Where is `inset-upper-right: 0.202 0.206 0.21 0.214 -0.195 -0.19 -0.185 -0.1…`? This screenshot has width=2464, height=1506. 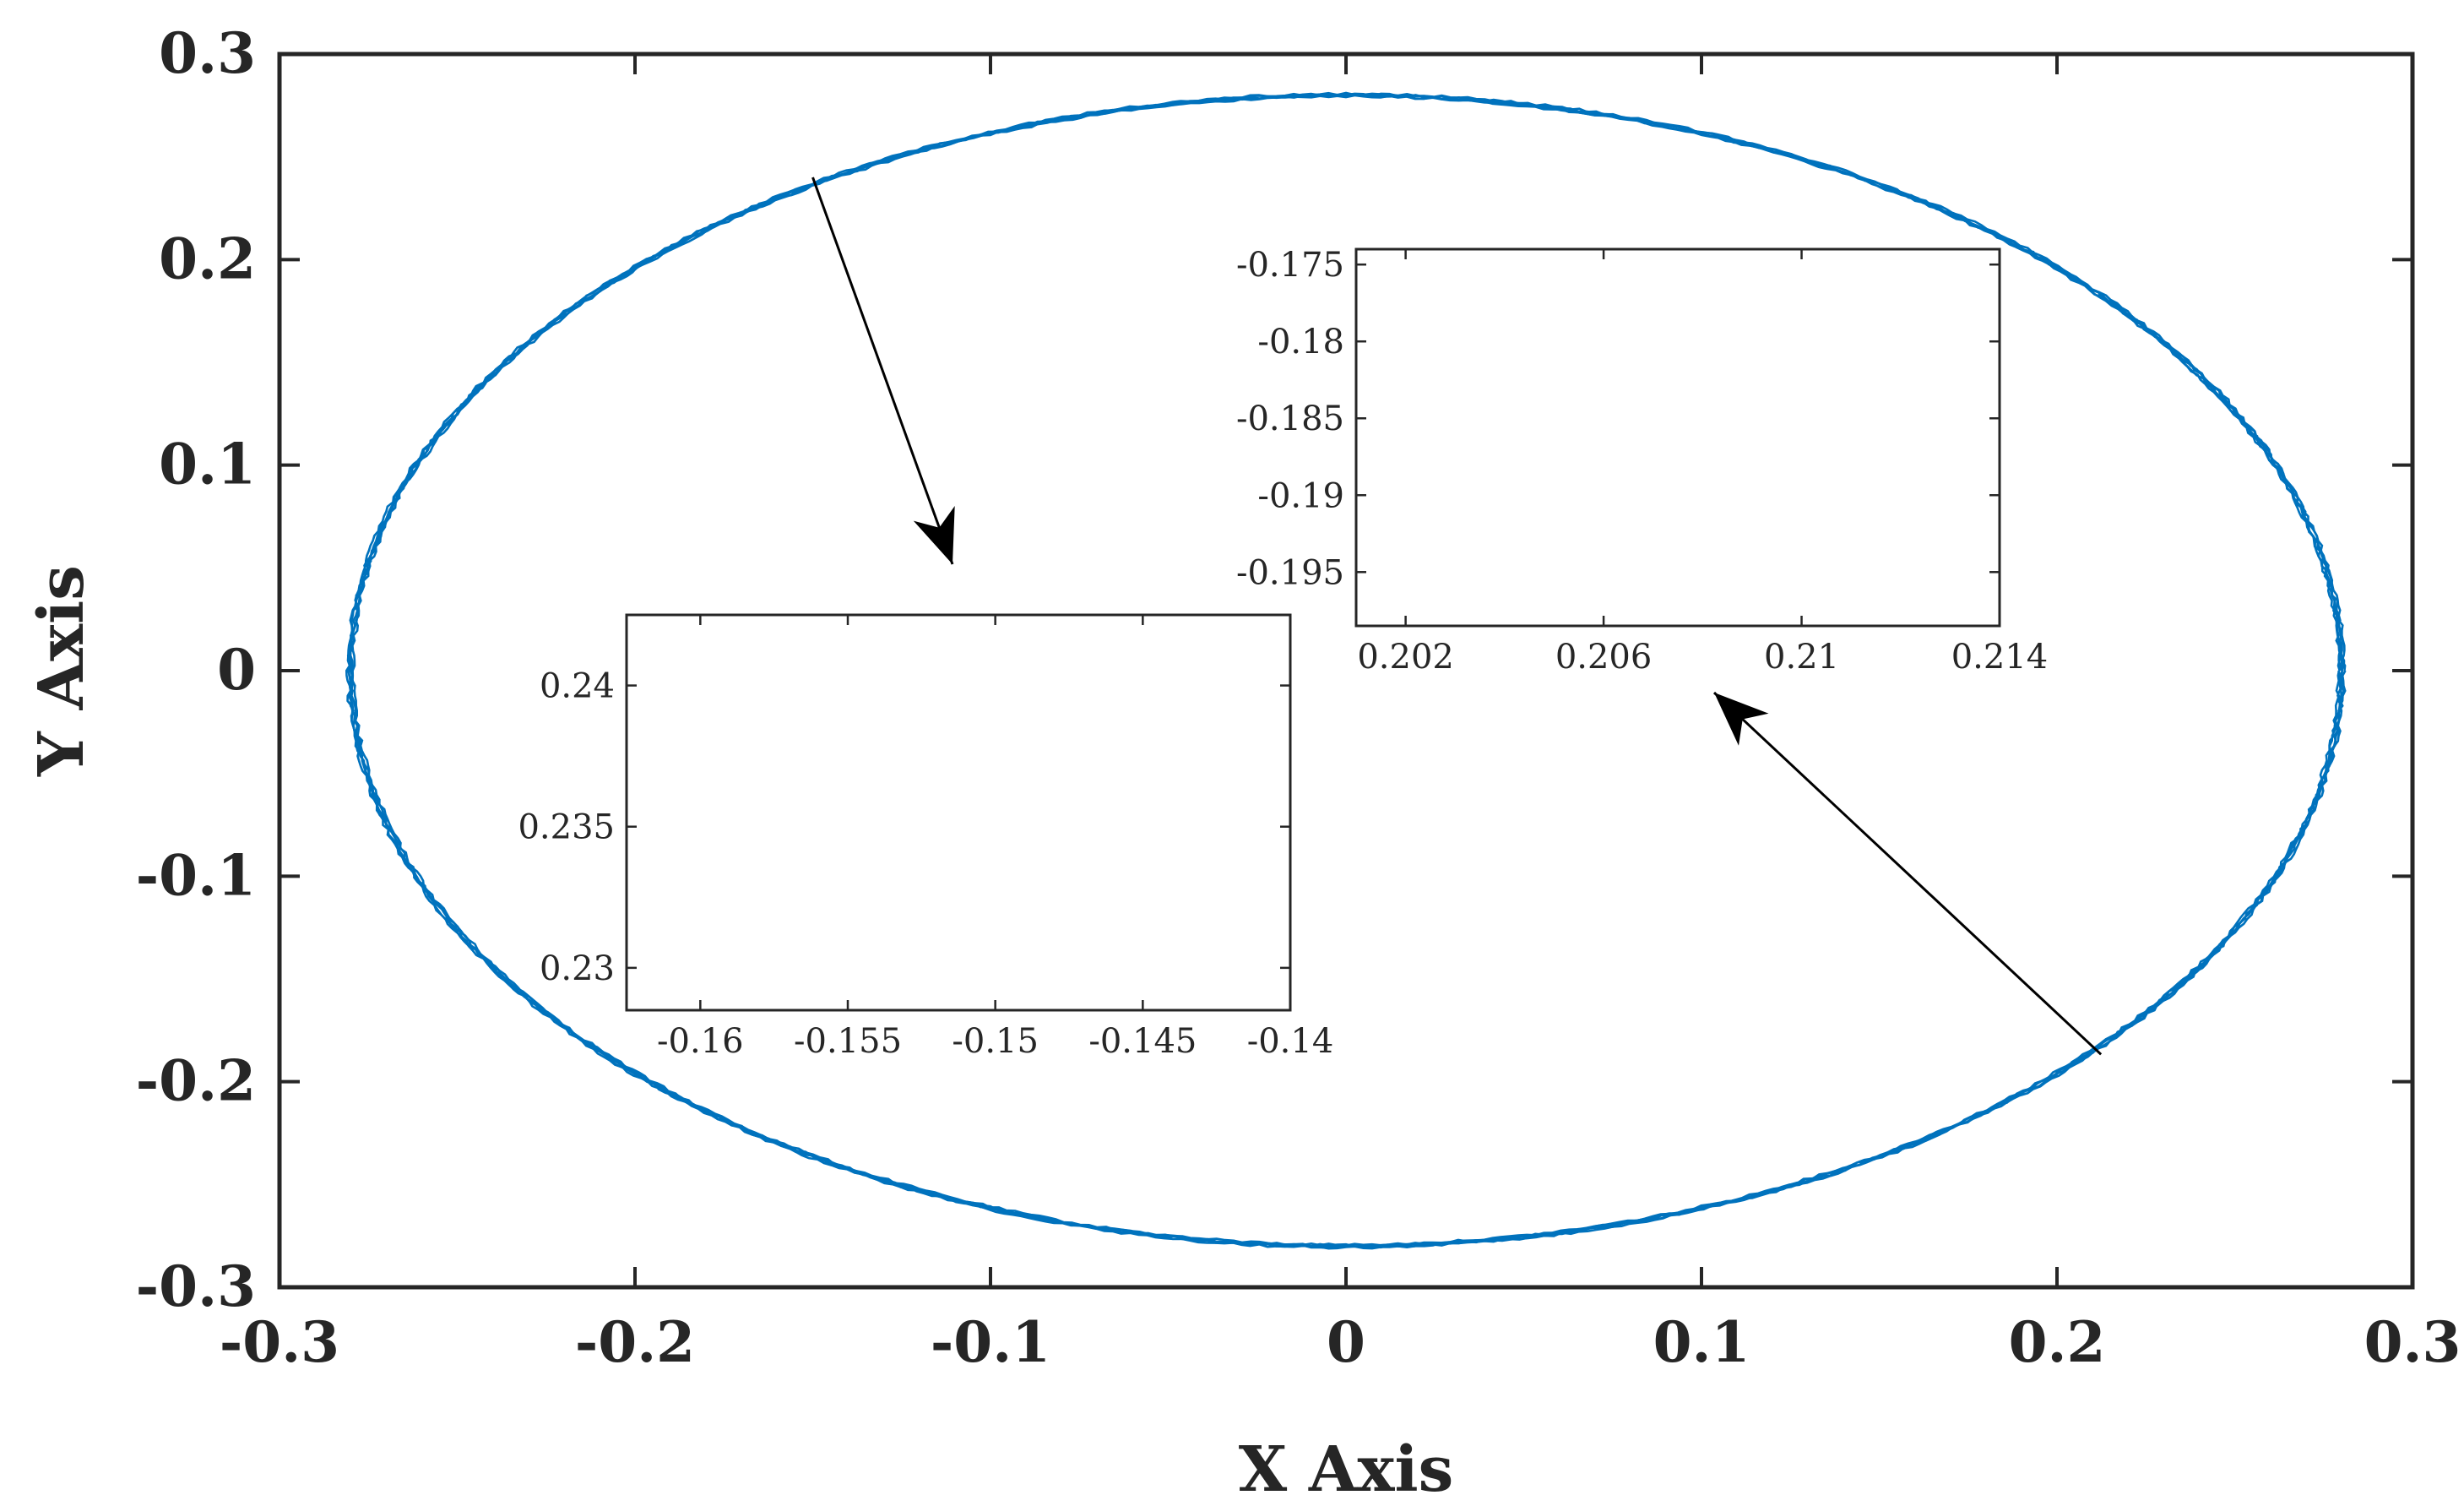 inset-upper-right: 0.202 0.206 0.21 0.214 -0.195 -0.19 -0.185 -0.1… is located at coordinates (1642, 462).